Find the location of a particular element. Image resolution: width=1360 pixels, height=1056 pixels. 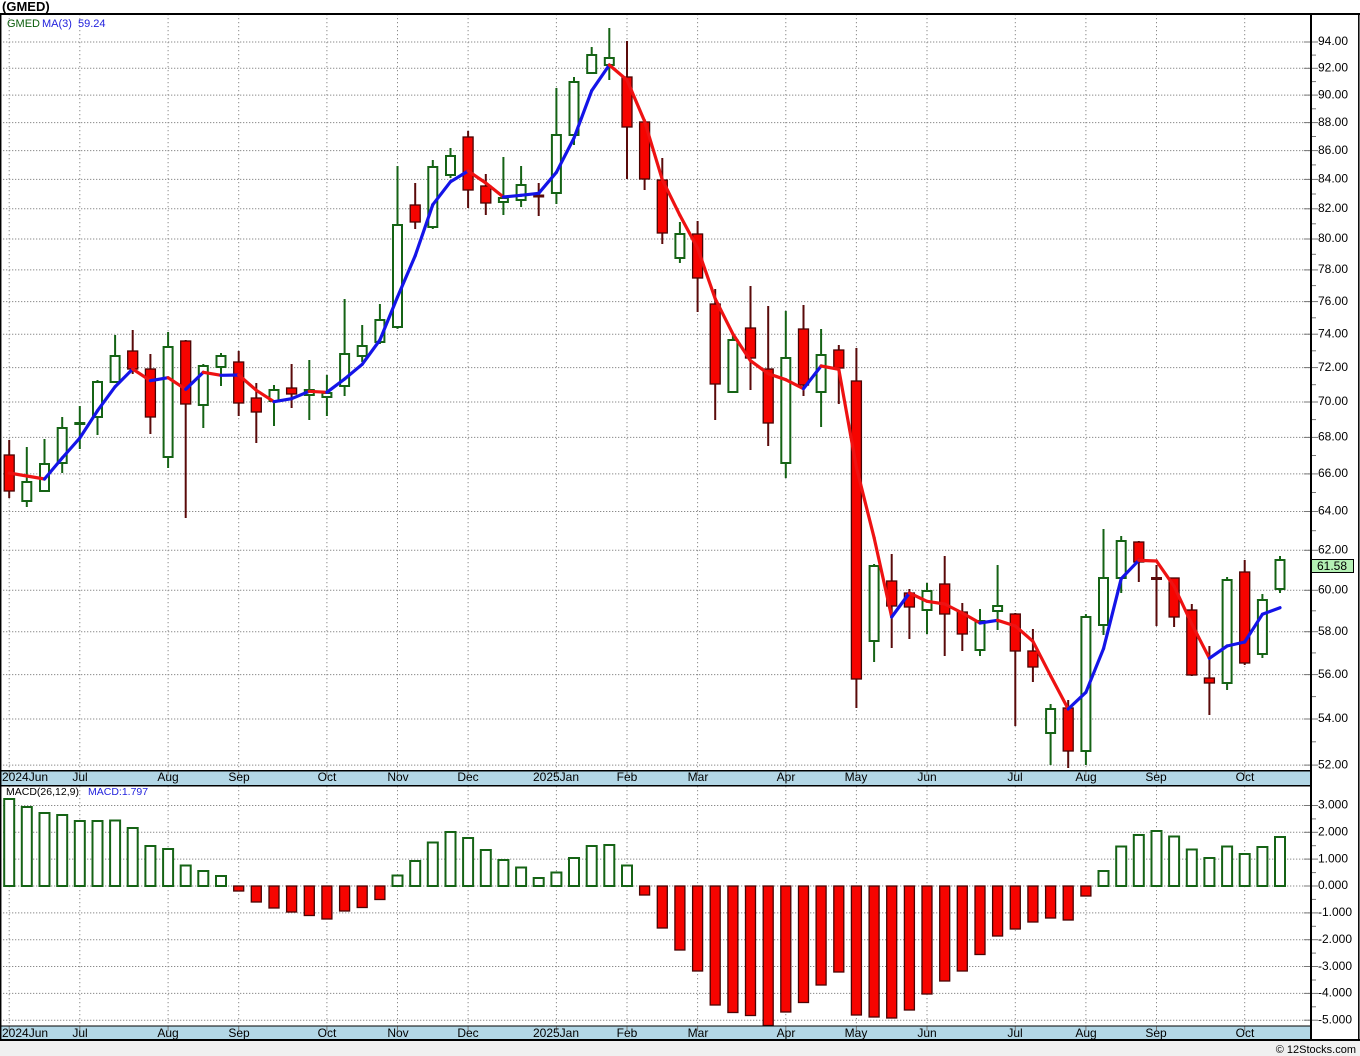

svg-text: © 12Stocks.com is located at coordinates (1316, 1050).